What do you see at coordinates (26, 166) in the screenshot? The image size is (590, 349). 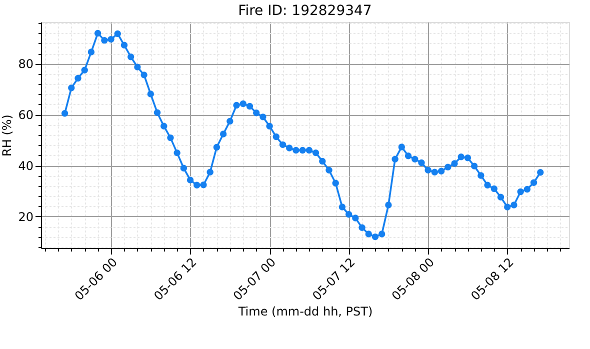 I see `y-tick-label: 40` at bounding box center [26, 166].